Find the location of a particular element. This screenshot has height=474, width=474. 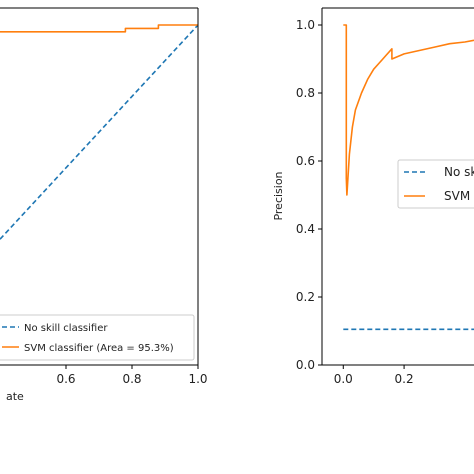

pr-y-tick-label: 0.8 is located at coordinates (305, 93).